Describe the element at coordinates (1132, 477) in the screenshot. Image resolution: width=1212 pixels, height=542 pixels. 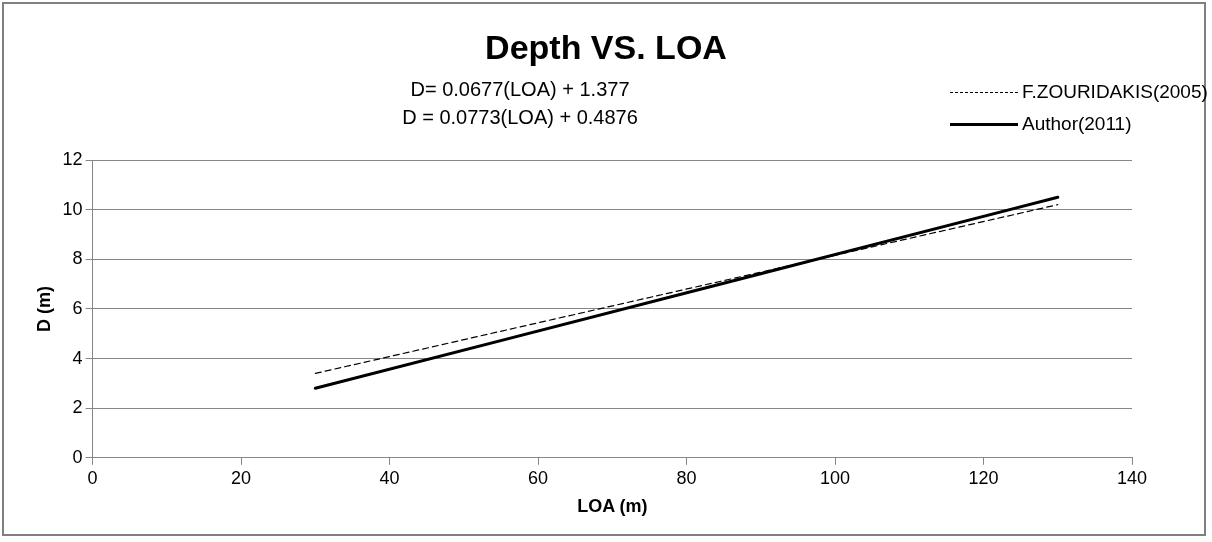
I see `x-tick-label: 140` at that location.